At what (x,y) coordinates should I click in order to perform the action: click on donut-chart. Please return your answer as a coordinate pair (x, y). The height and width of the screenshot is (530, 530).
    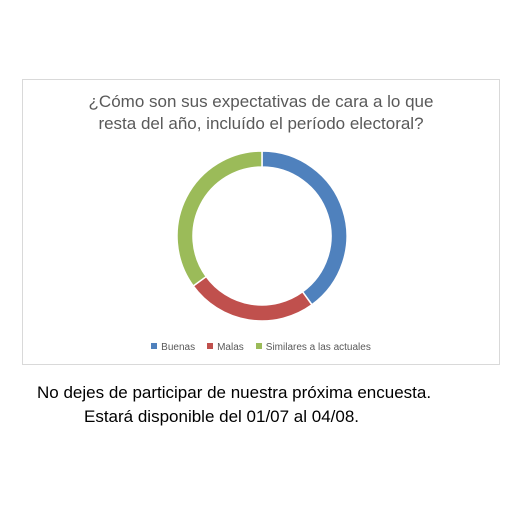
    Looking at the image, I should click on (262, 236).